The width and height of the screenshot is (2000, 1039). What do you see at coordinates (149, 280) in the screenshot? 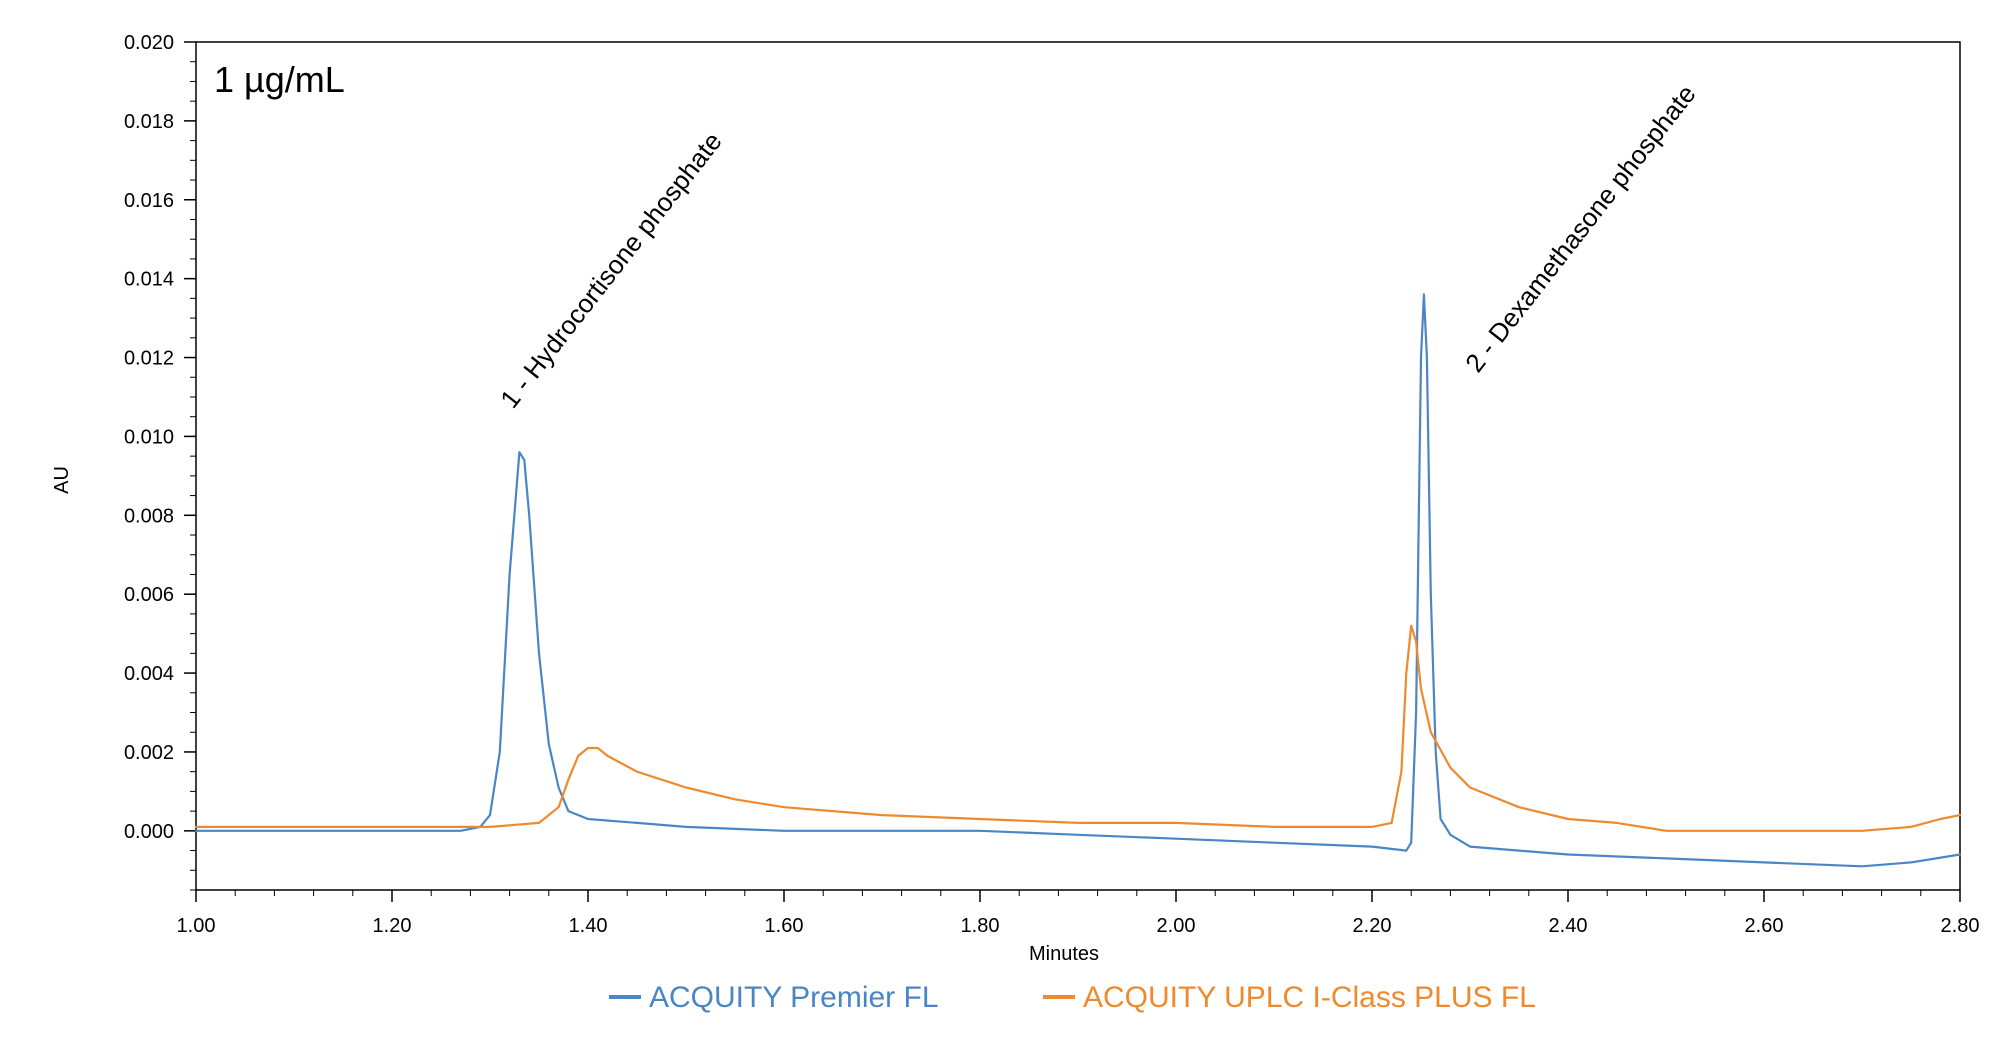
I see `y-tick-label: 0.014` at bounding box center [149, 280].